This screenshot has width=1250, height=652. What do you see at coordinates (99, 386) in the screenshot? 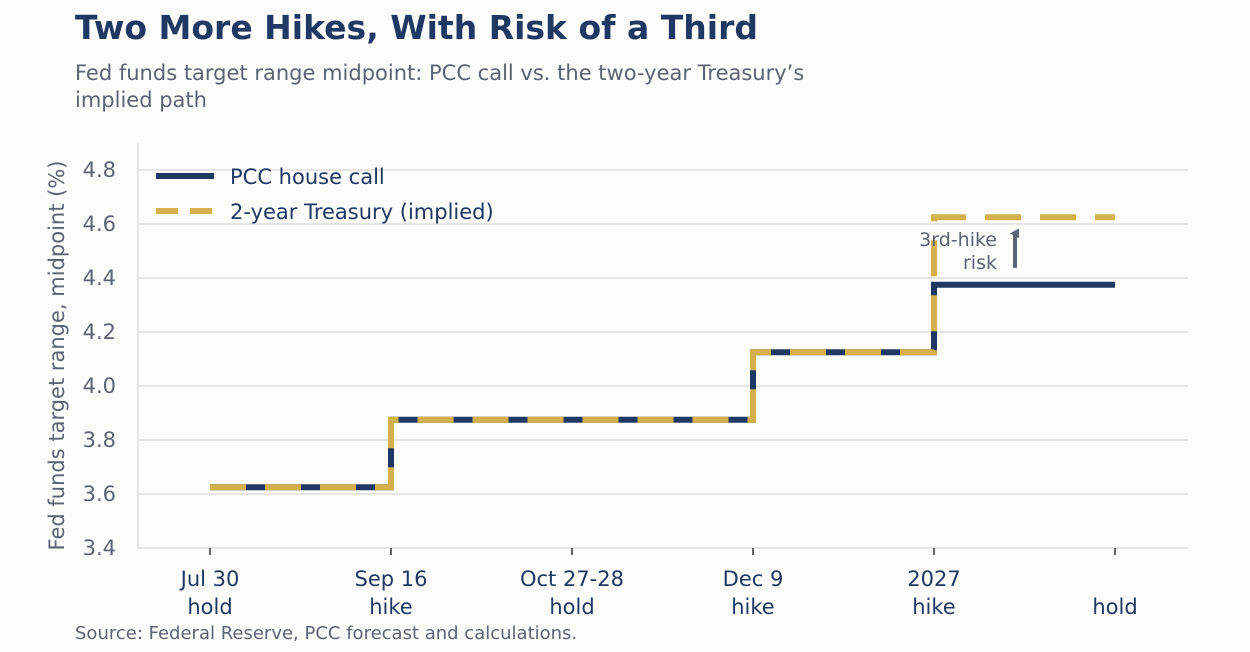
I see `y-tick-label: 4.0` at bounding box center [99, 386].